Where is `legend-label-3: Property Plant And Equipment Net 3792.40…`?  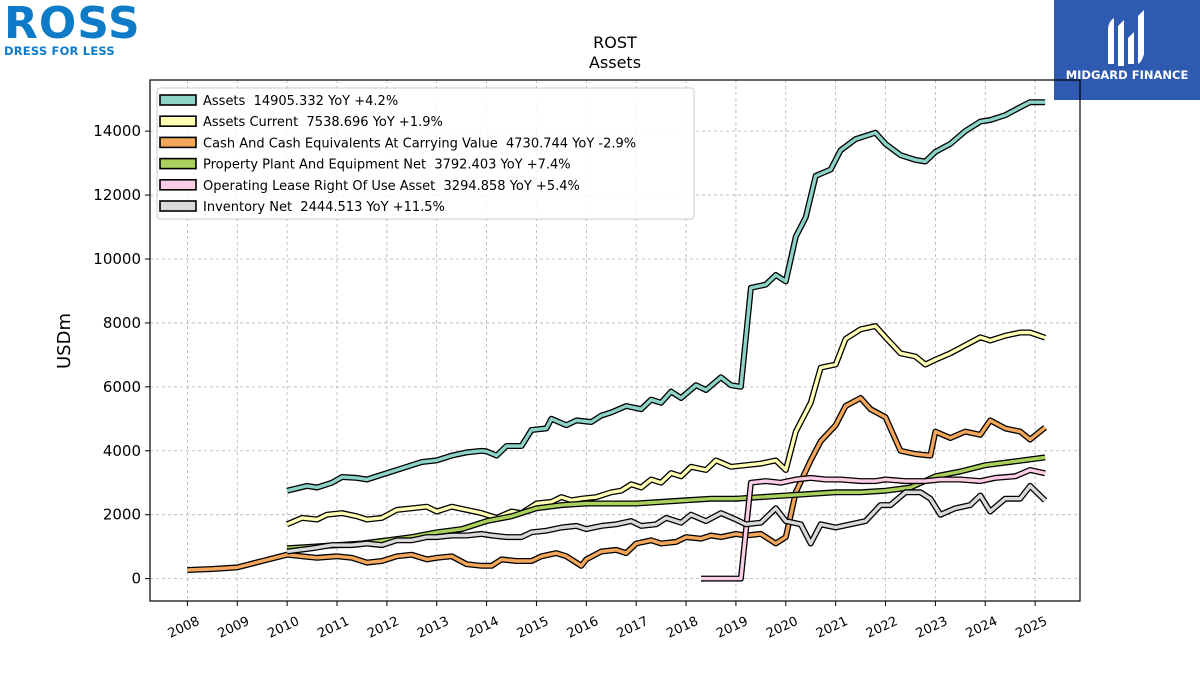 legend-label-3: Property Plant And Equipment Net 3792.40… is located at coordinates (387, 165).